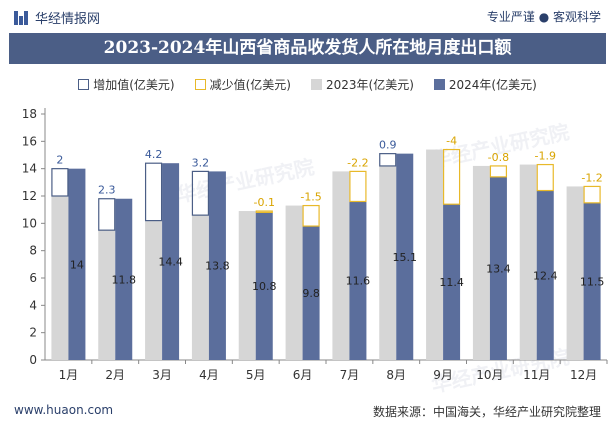  What do you see at coordinates (162, 375) in the screenshot?
I see `x-tick-label: 3月` at bounding box center [162, 375].